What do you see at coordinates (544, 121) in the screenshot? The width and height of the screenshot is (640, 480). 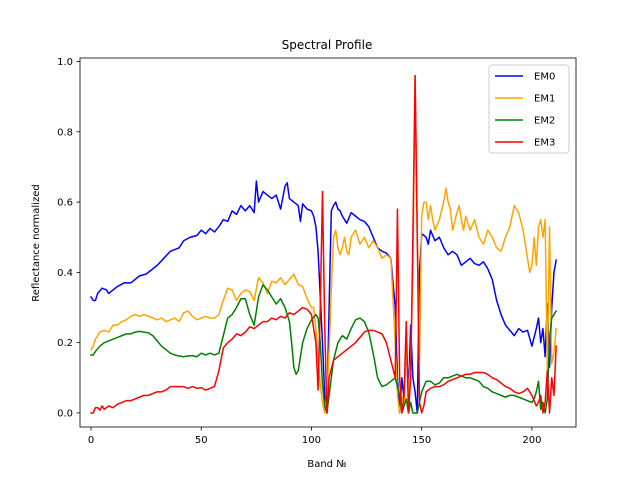 I see `legend-label-em2: EM2` at bounding box center [544, 121].